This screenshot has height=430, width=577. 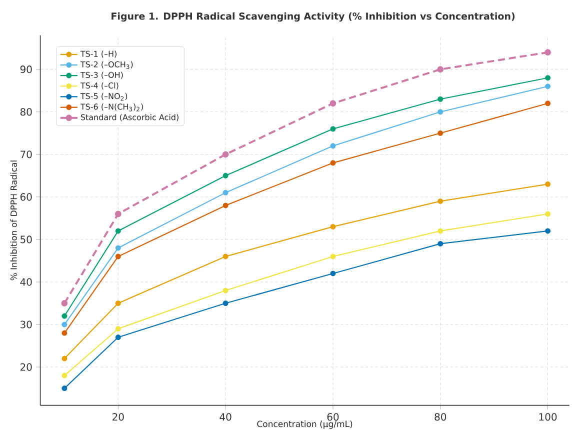 I want to click on legend-label: TS-2 (–OCH$_{3}$), so click(x=106, y=65).